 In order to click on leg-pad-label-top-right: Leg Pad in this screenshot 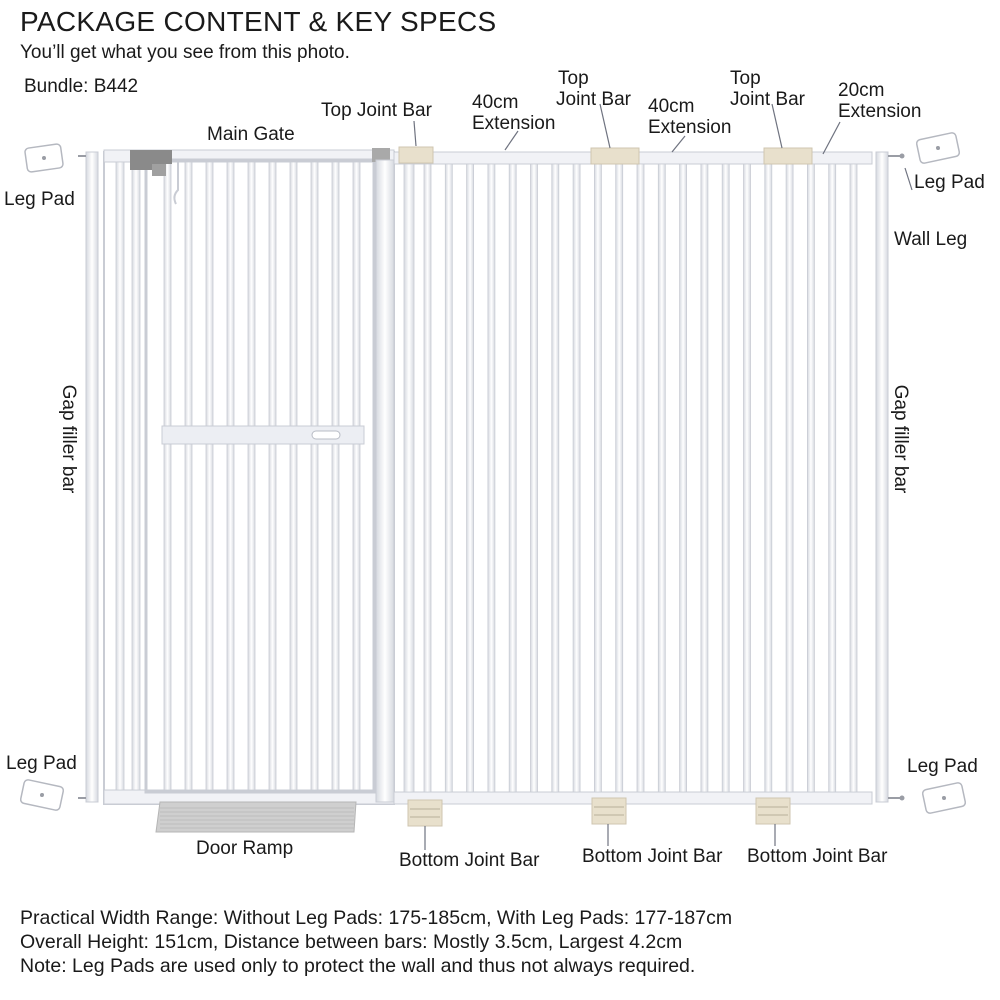, I will do `click(949, 182)`.